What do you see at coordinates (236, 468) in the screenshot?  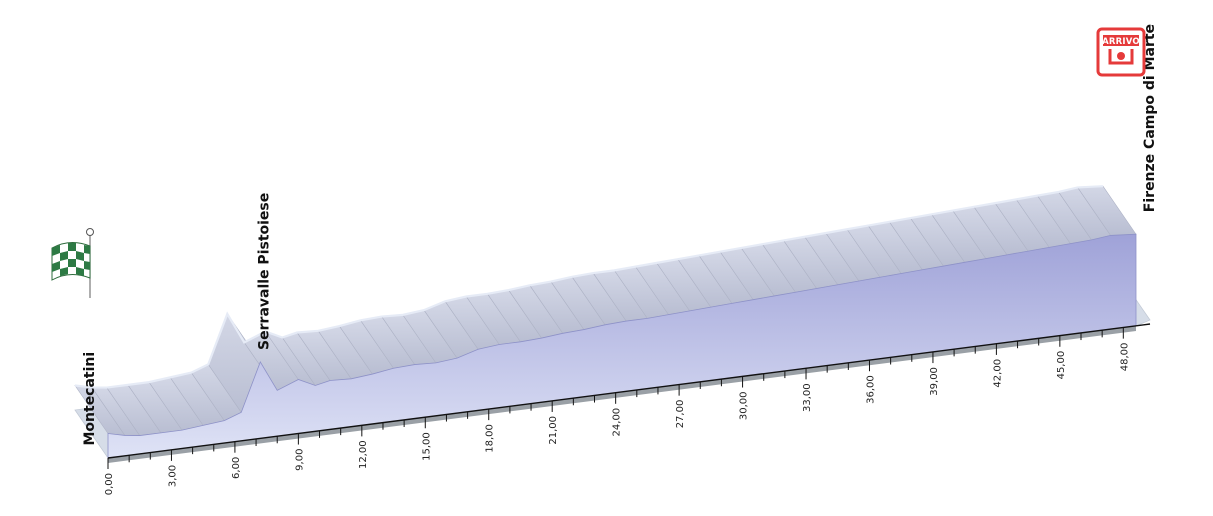 I see `x-tick-label: 6,00` at bounding box center [236, 468].